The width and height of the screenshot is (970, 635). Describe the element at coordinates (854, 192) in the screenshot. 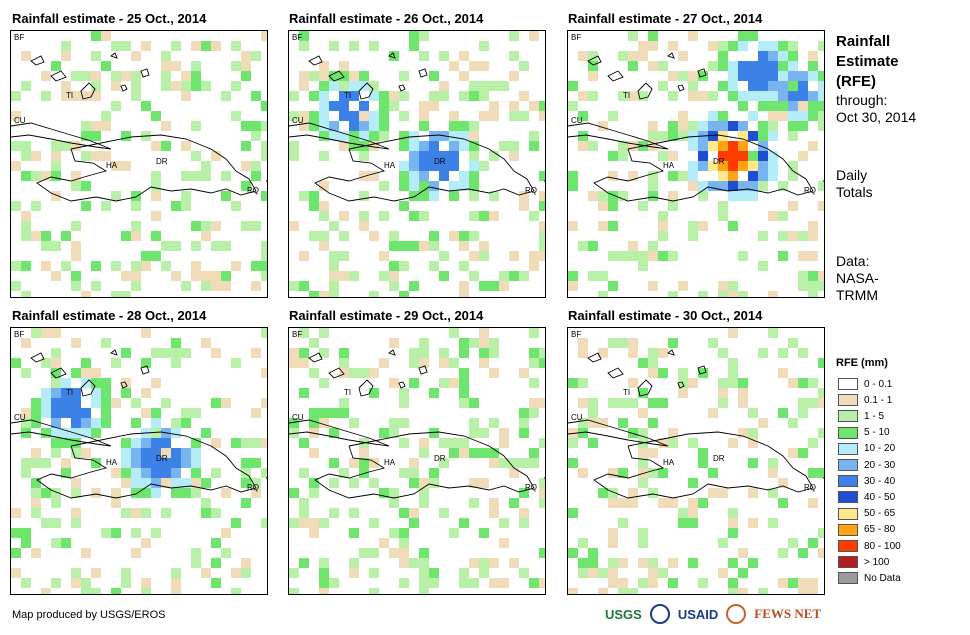

I see `totals-label: Totals` at that location.